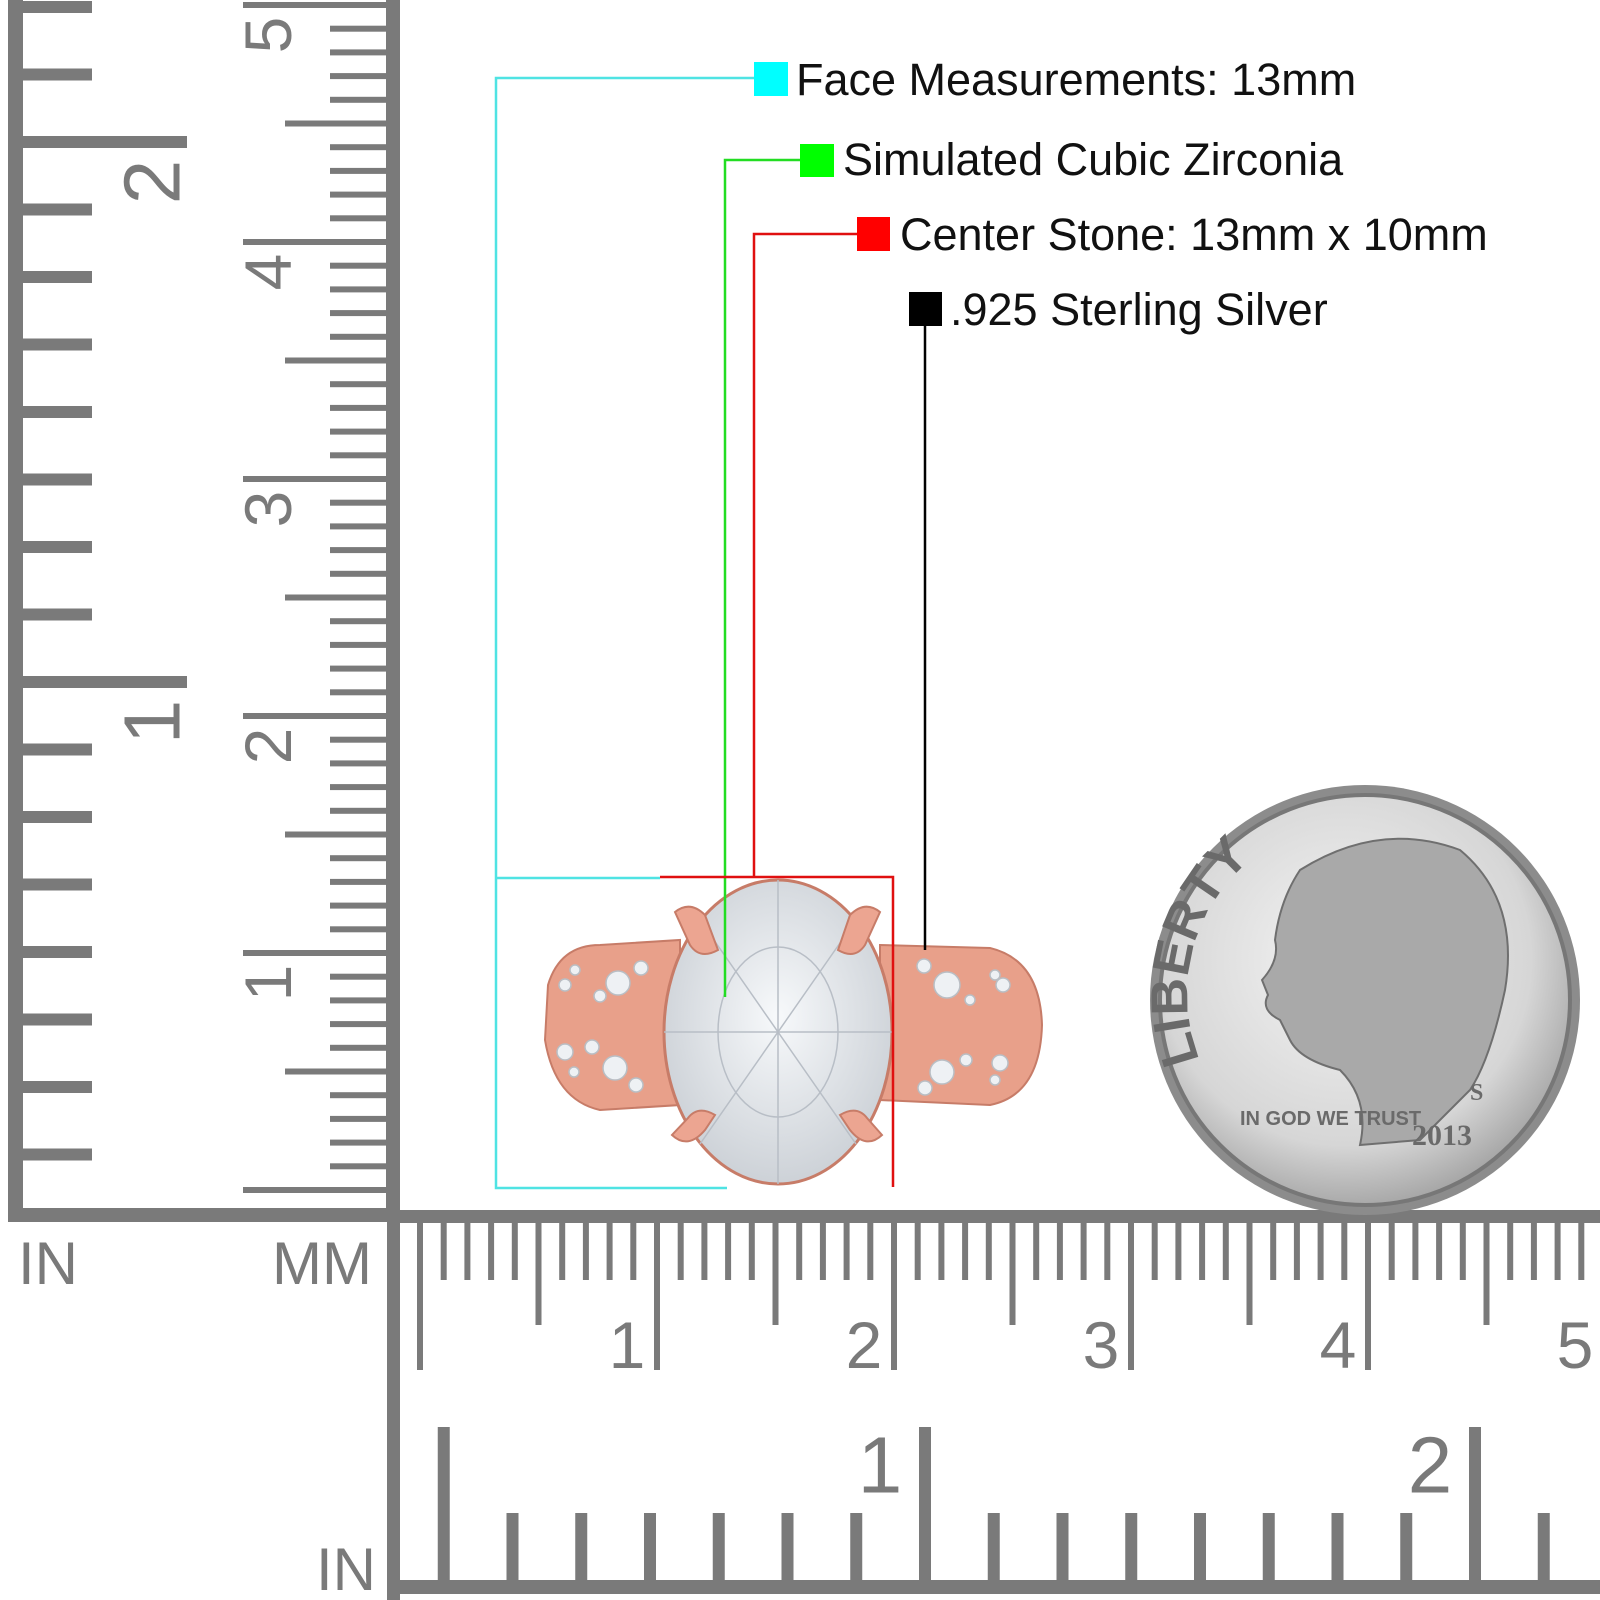 The width and height of the screenshot is (1600, 1600). Describe the element at coordinates (1360, 1000) in the screenshot. I see `dime-coin: LIBERTY IN GOD WE TRUST 2013 S` at that location.